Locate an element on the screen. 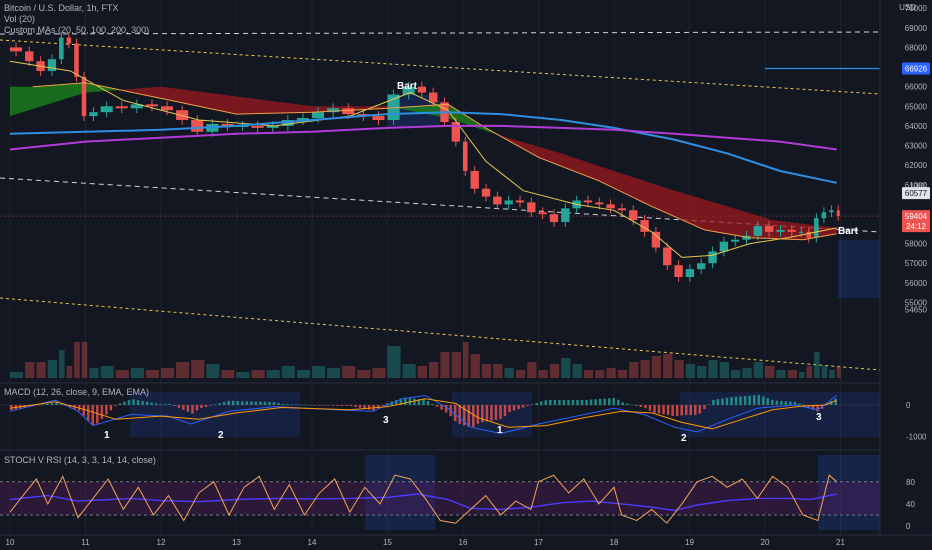 The height and width of the screenshot is (550, 932). trend-line-upper is located at coordinates (440, 67).